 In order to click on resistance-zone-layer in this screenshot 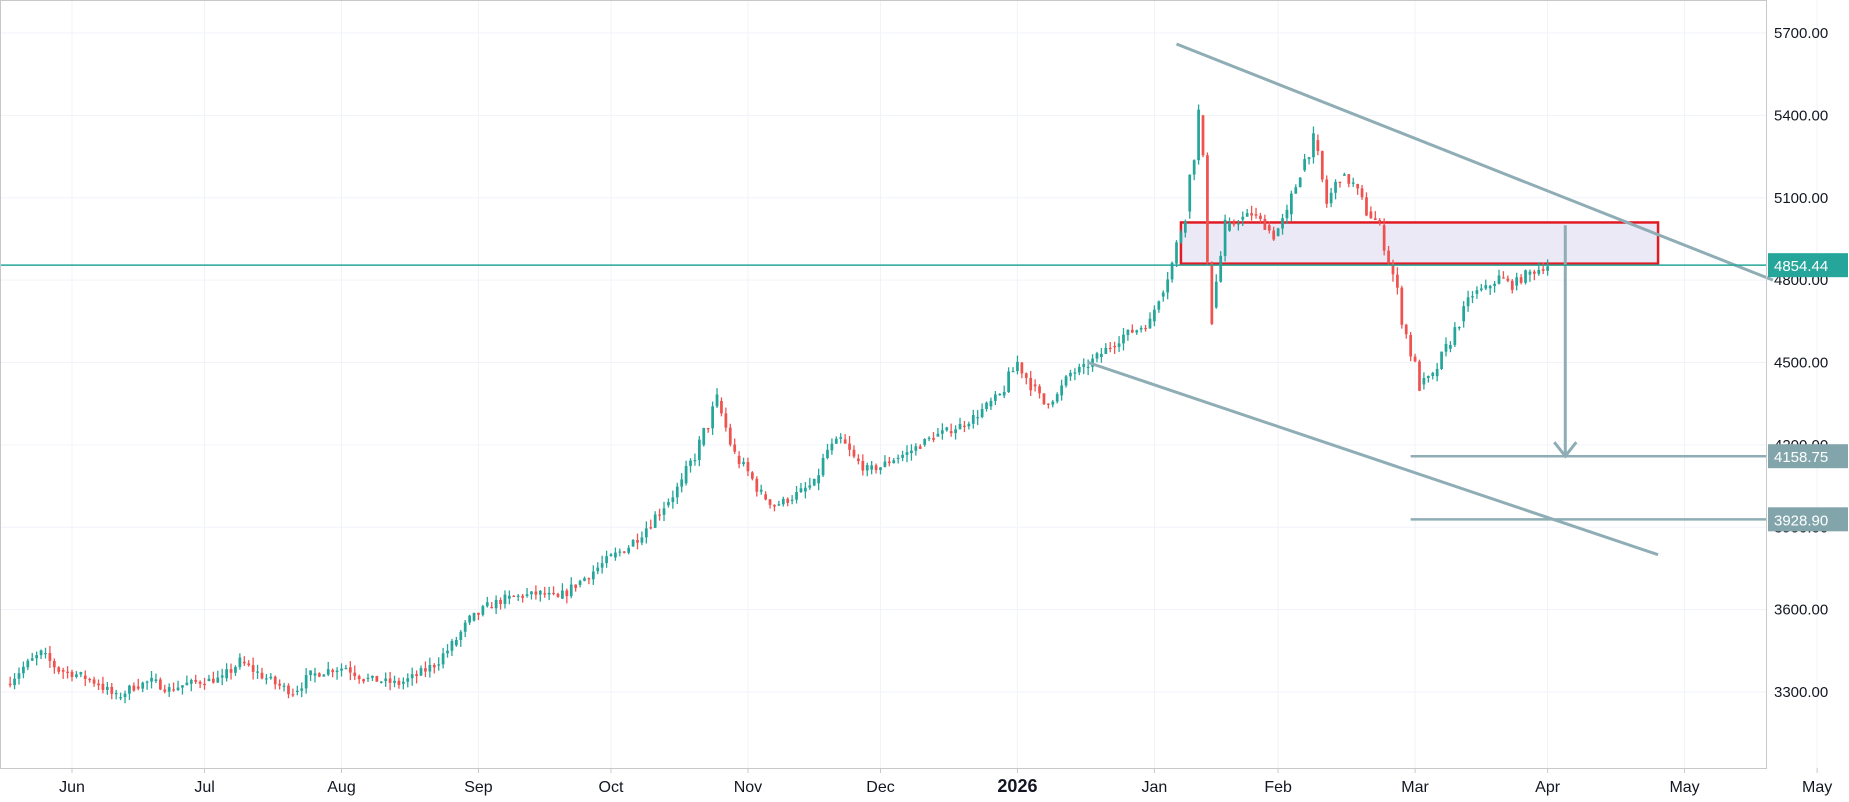, I will do `click(1419, 243)`.